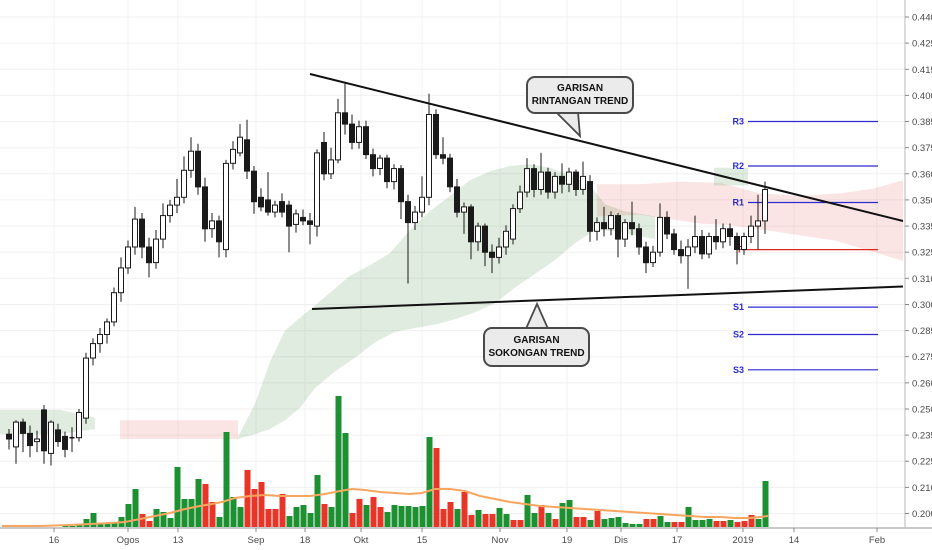 The image size is (932, 550). I want to click on time-tick-label: Dis, so click(621, 540).